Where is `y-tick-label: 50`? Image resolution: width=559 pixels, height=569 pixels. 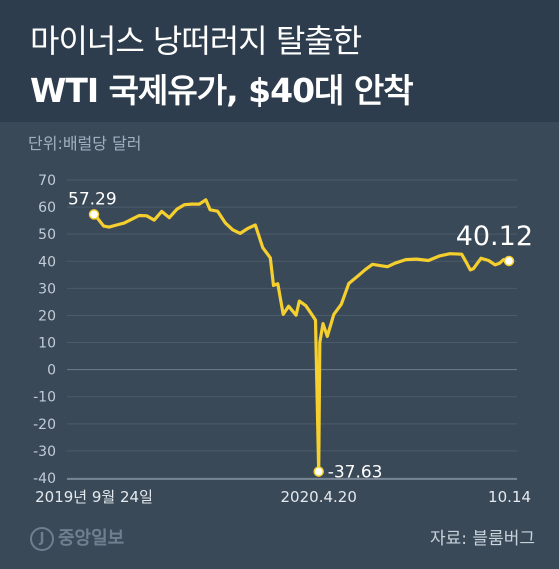
y-tick-label: 50 is located at coordinates (47, 235).